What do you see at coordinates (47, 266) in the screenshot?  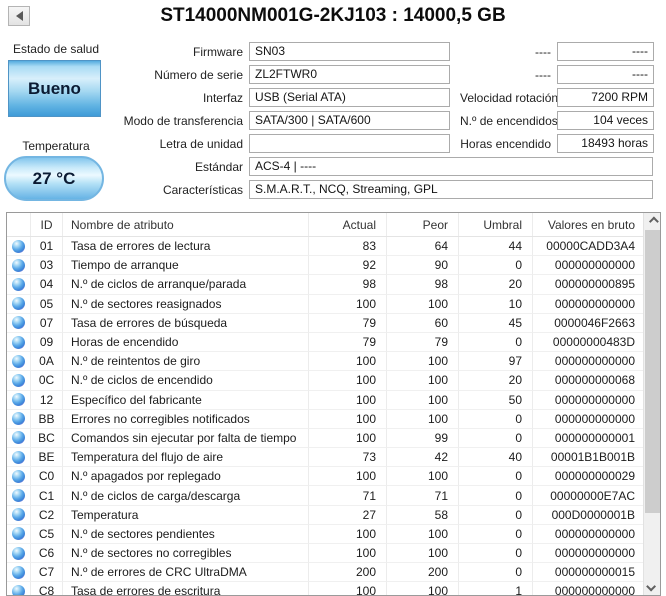 I see `cell-id: 03` at bounding box center [47, 266].